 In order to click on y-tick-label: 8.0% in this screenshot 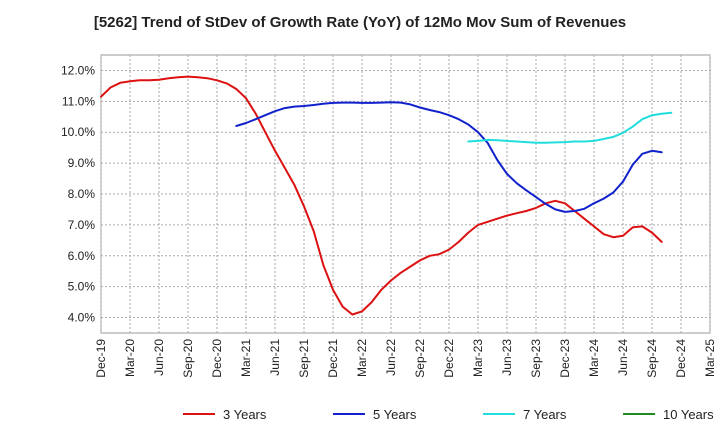, I will do `click(82, 194)`.